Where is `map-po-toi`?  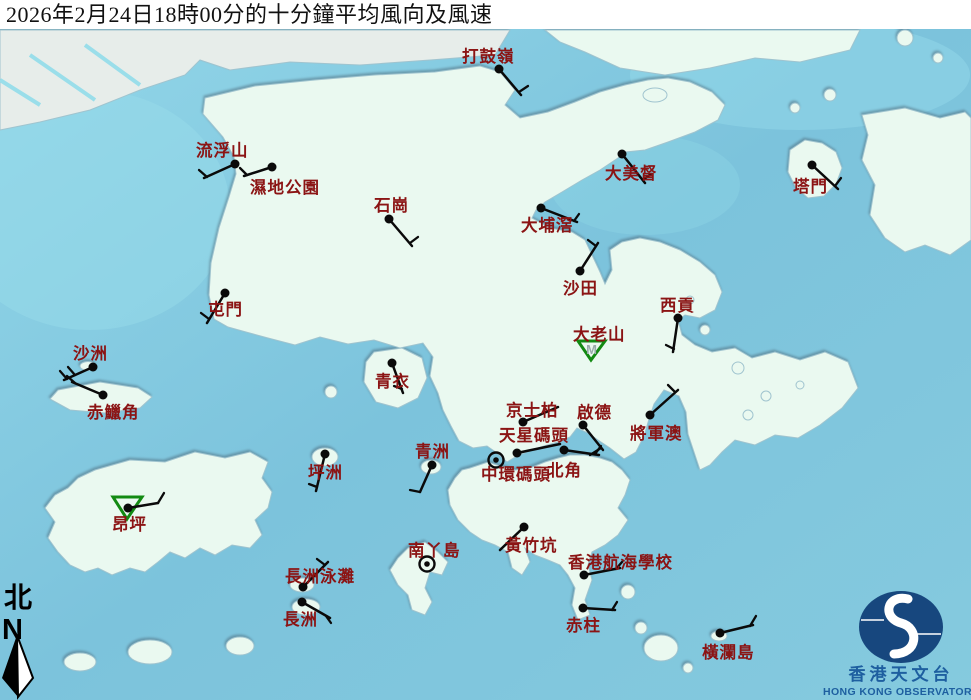
map-po-toi is located at coordinates (661, 648).